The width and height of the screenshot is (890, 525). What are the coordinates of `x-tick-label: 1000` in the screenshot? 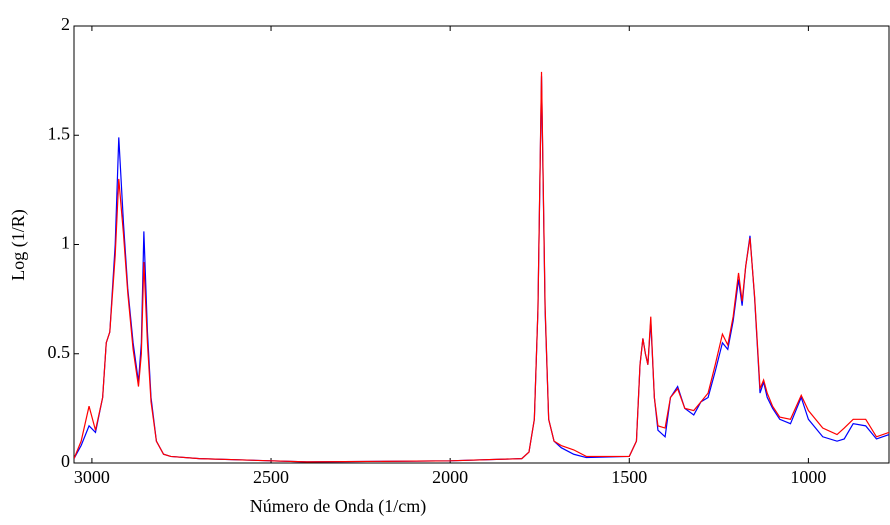 It's located at (808, 477).